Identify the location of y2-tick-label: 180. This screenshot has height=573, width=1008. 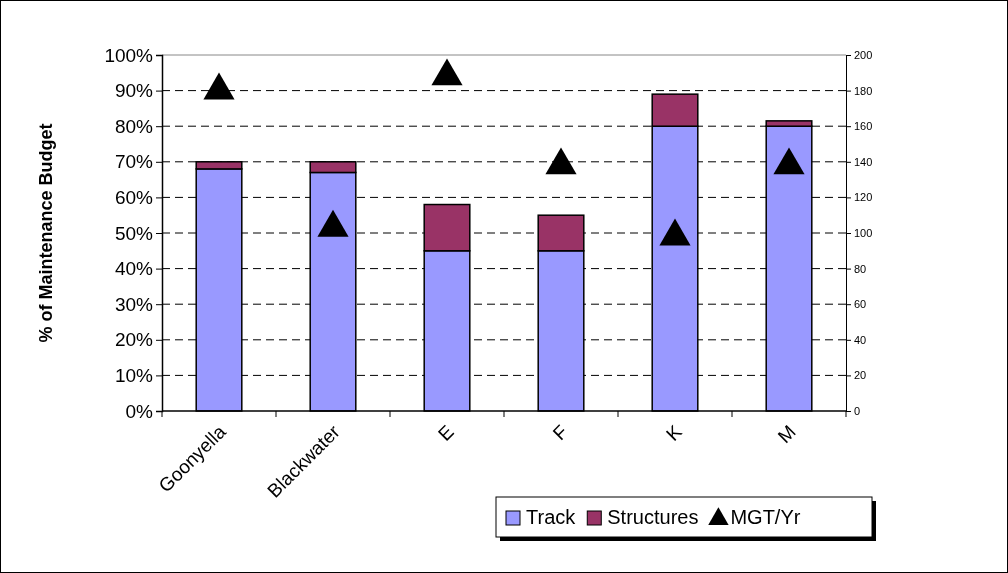
(863, 90).